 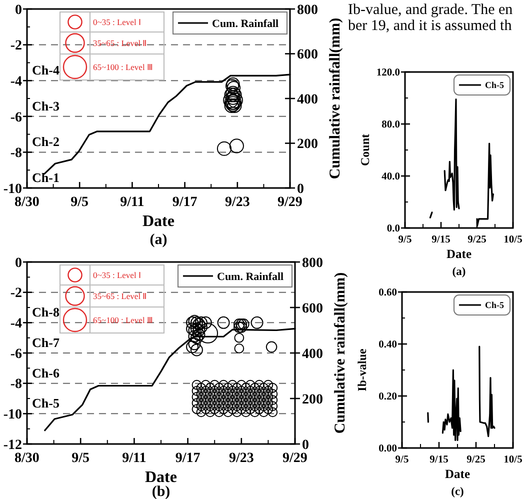 What do you see at coordinates (365, 150) in the screenshot?
I see `y-axis-title: Count` at bounding box center [365, 150].